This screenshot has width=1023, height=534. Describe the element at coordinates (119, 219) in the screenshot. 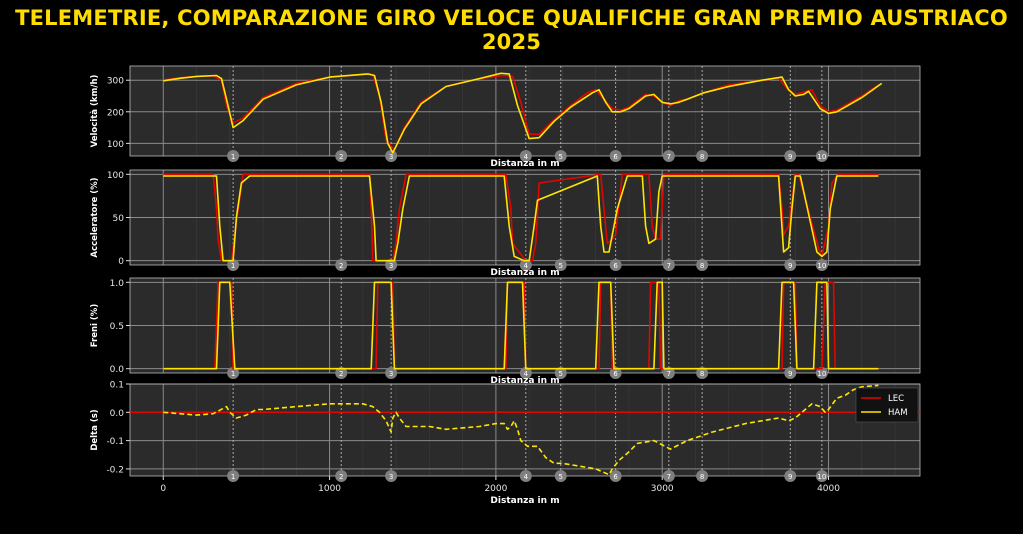

I see `y-tick-label: 50` at that location.